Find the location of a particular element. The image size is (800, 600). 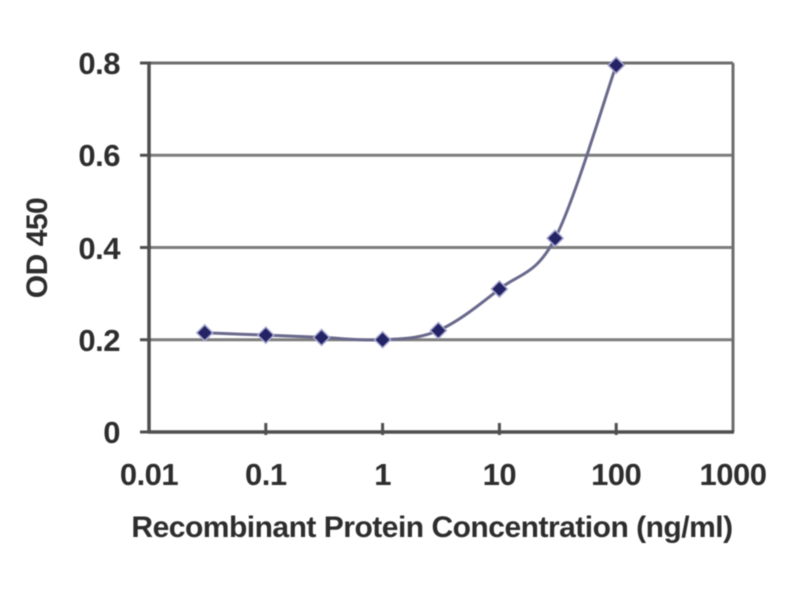

x-tick-label: 0.1 is located at coordinates (265, 474).